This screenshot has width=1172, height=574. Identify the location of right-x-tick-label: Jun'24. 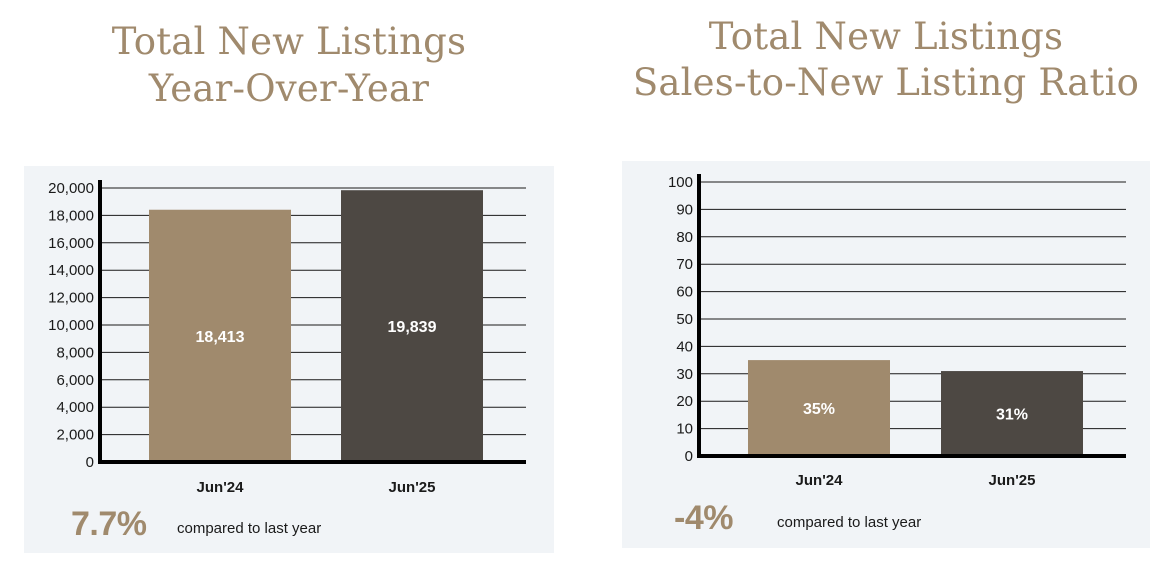
(820, 480).